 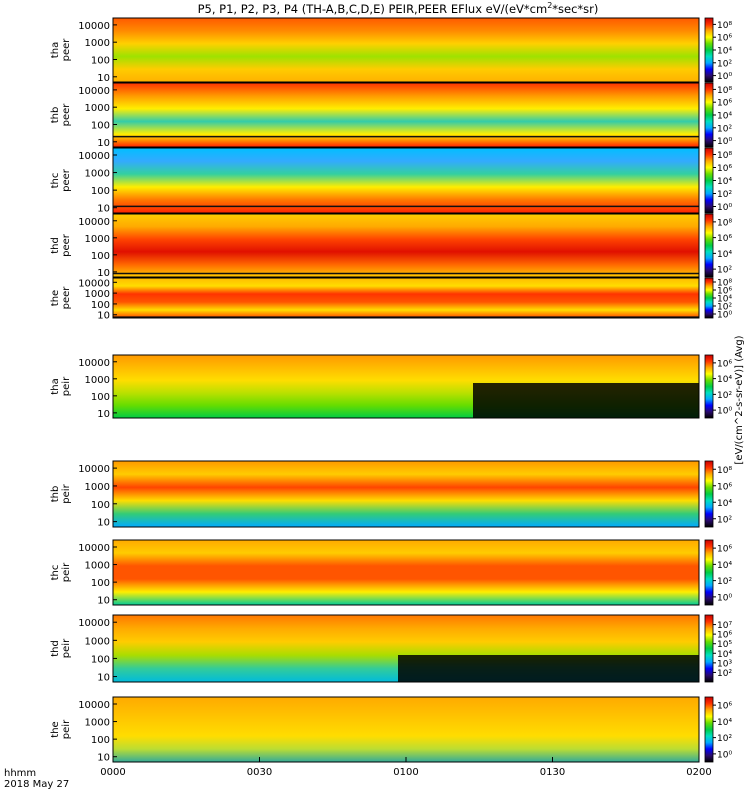 I want to click on panel-the-peir: 10000 1000 100 10 thepeir 10⁶ 10⁴ 10² 10⁰, so click(x=391, y=730).